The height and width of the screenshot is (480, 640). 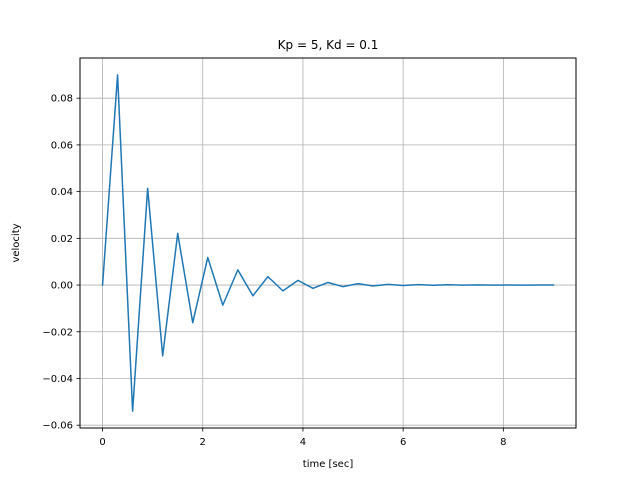 What do you see at coordinates (57, 379) in the screenshot?
I see `y-tick-label: −0.04` at bounding box center [57, 379].